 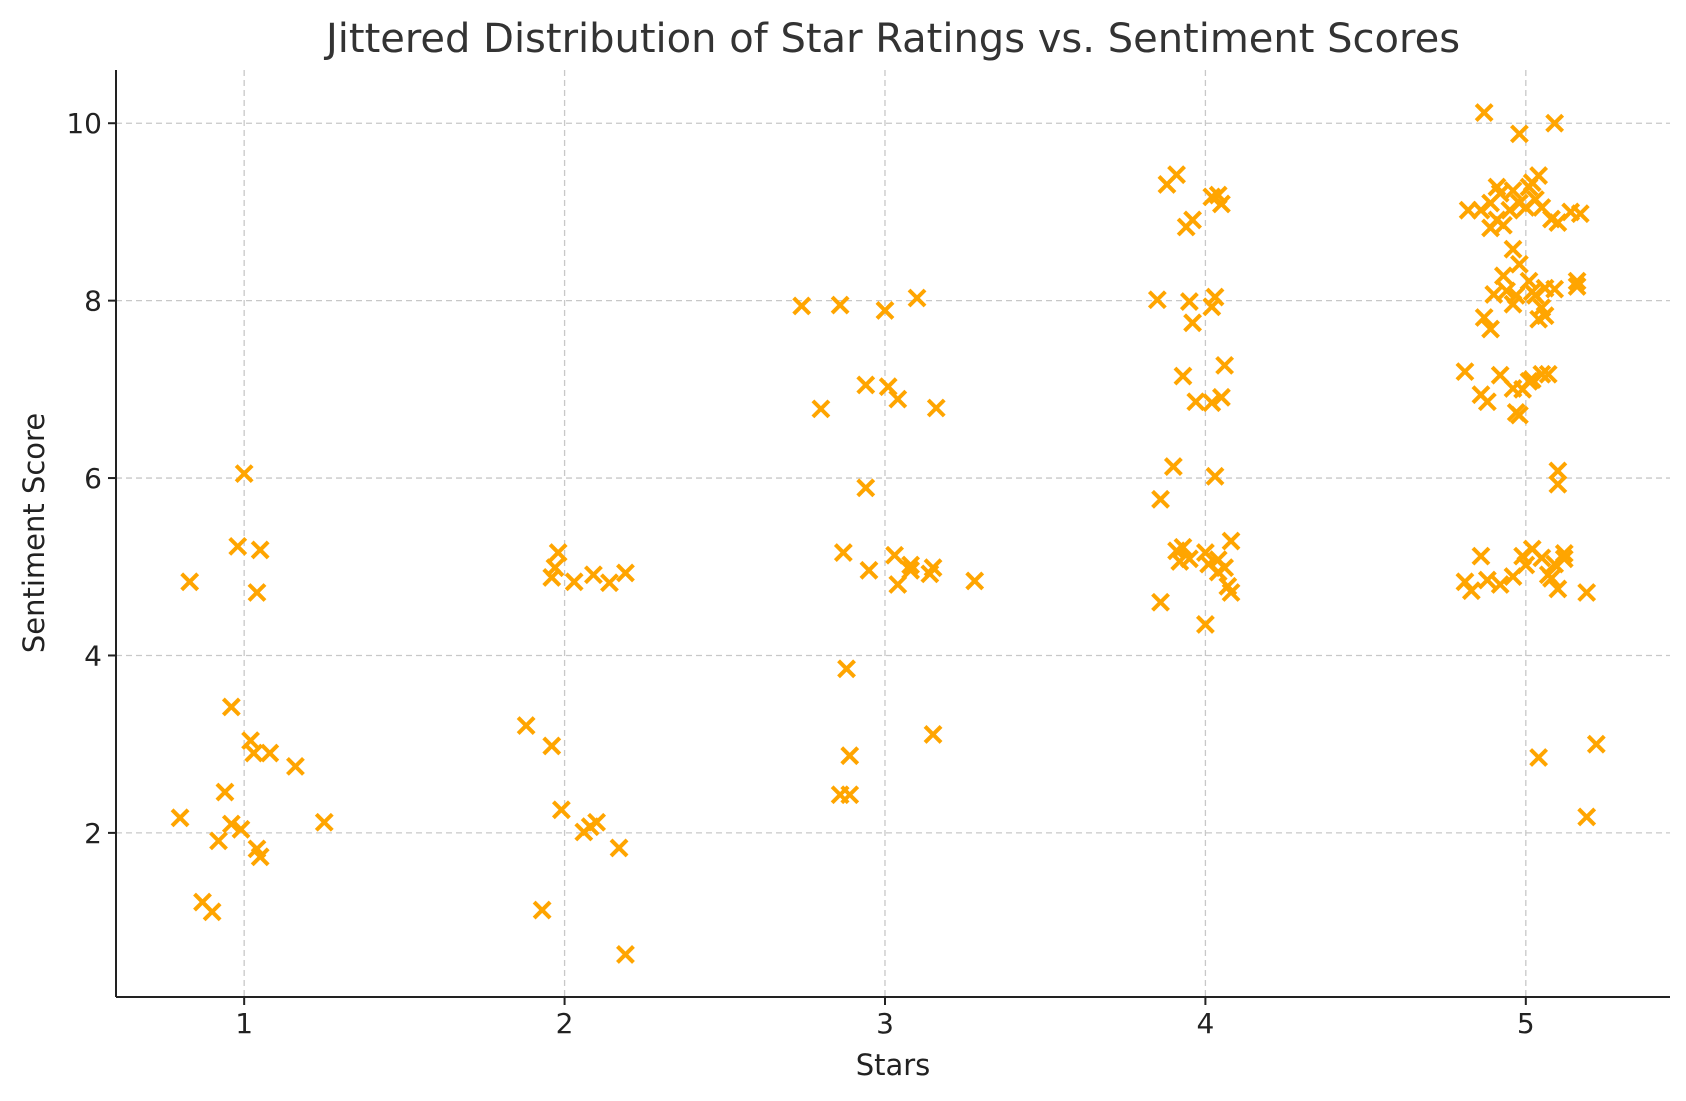 What do you see at coordinates (565, 1023) in the screenshot?
I see `x-tick-label: 2` at bounding box center [565, 1023].